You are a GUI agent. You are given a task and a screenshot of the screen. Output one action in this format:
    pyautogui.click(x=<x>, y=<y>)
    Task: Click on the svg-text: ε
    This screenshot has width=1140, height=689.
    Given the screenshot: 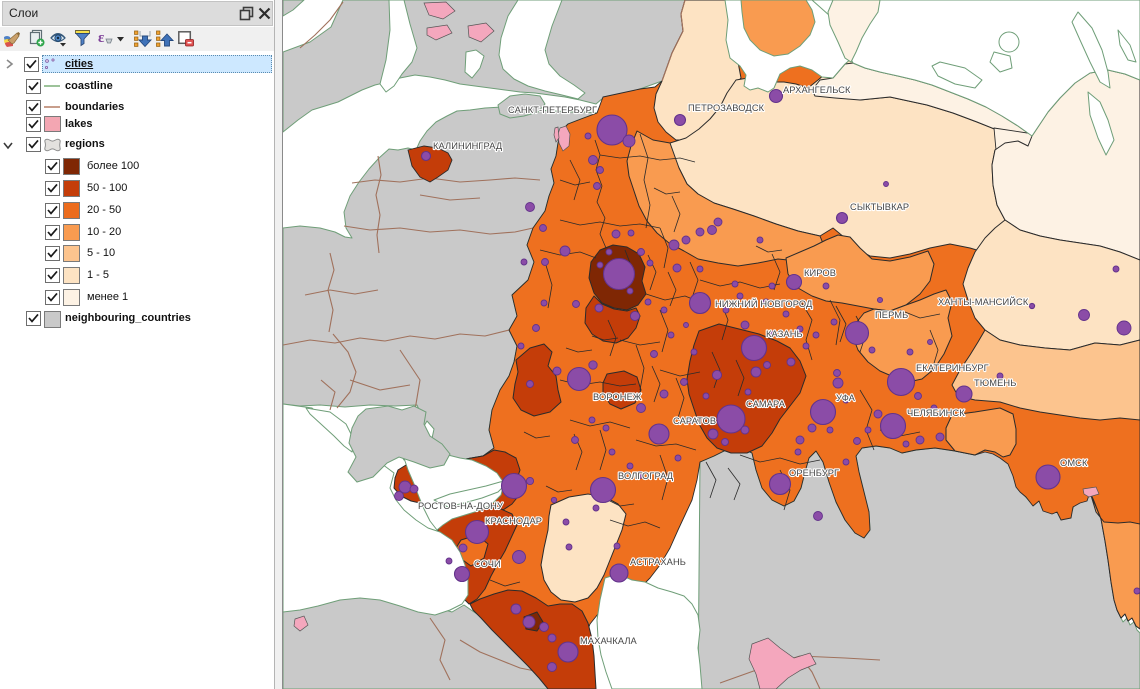 What is the action you would take?
    pyautogui.click(x=101, y=38)
    